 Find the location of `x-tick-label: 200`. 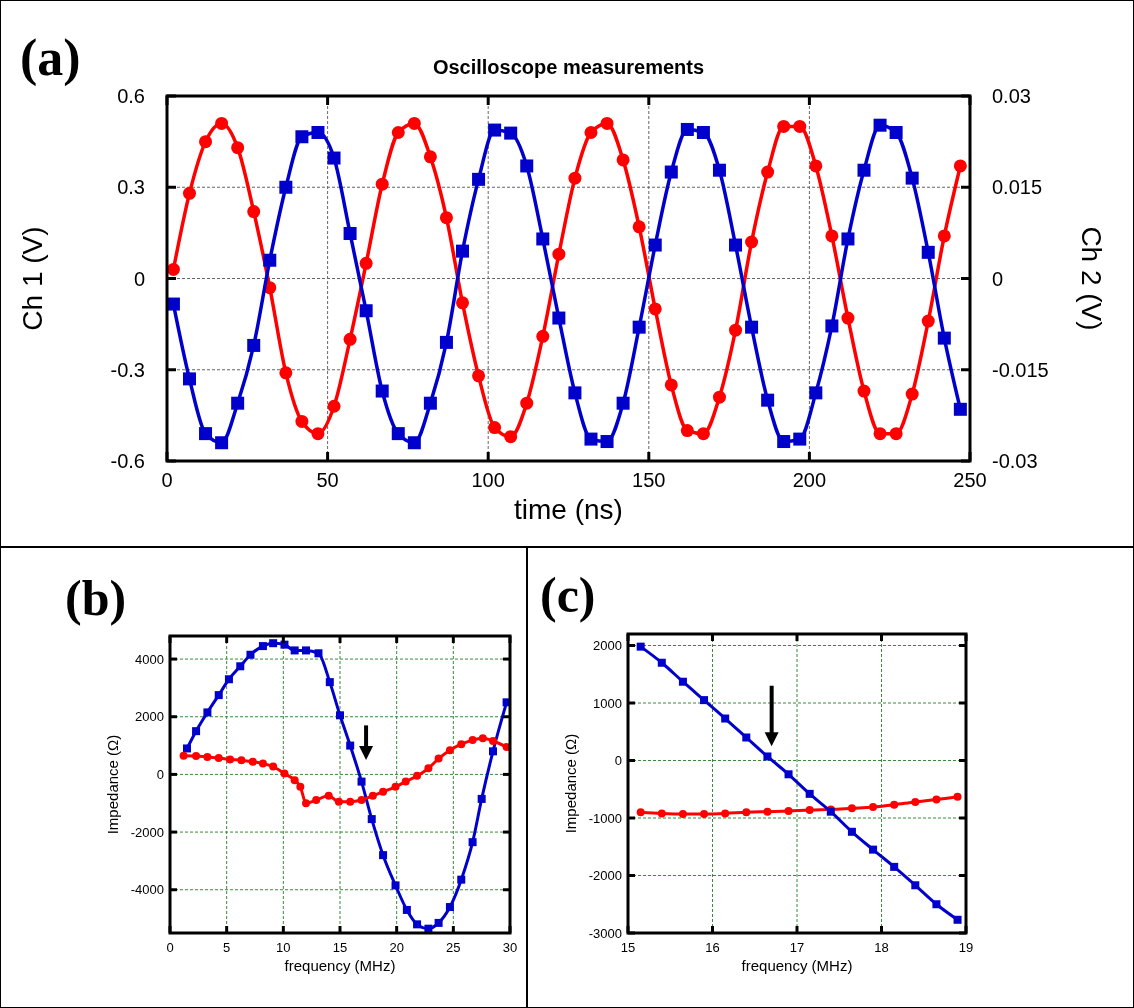

x-tick-label: 200 is located at coordinates (809, 480).